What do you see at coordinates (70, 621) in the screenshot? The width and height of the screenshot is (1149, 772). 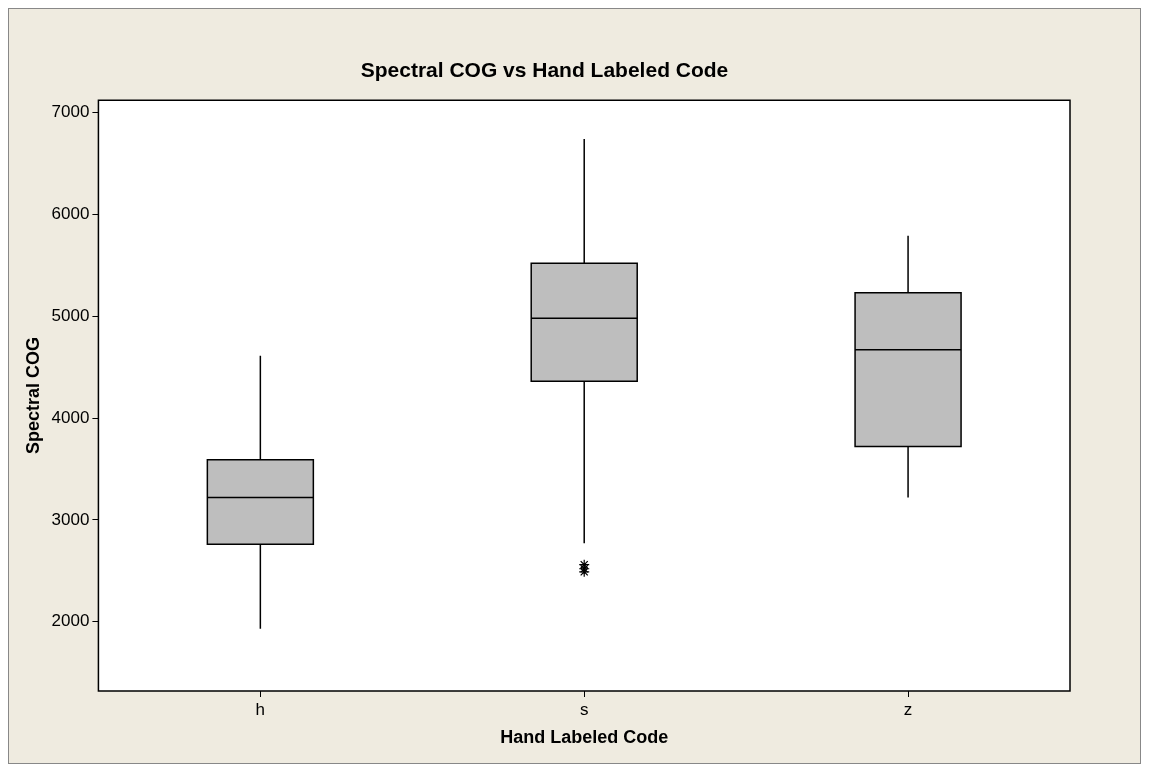 I see `y-tick-label: 2000` at bounding box center [70, 621].